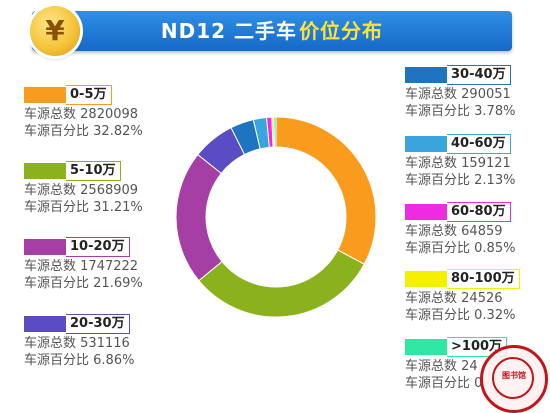 Image resolution: width=550 pixels, height=413 pixels. I want to click on legend-label: 5-10万, so click(93, 171).